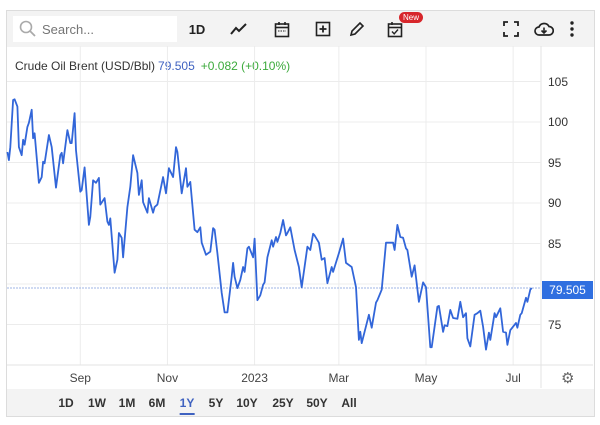  Describe the element at coordinates (300, 29) in the screenshot. I see `toolbar: 1D New` at that location.